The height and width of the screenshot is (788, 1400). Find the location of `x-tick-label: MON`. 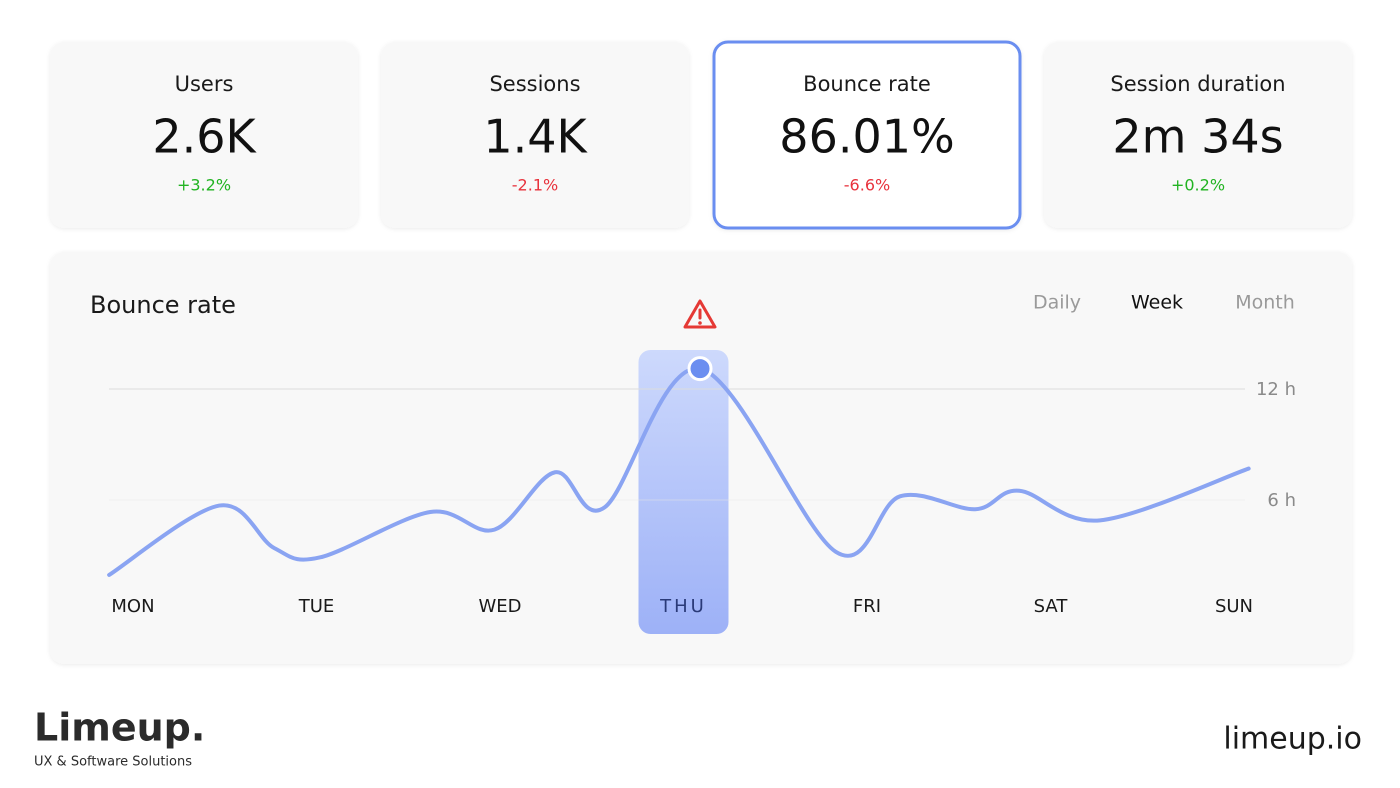

x-tick-label: MON is located at coordinates (132, 606).